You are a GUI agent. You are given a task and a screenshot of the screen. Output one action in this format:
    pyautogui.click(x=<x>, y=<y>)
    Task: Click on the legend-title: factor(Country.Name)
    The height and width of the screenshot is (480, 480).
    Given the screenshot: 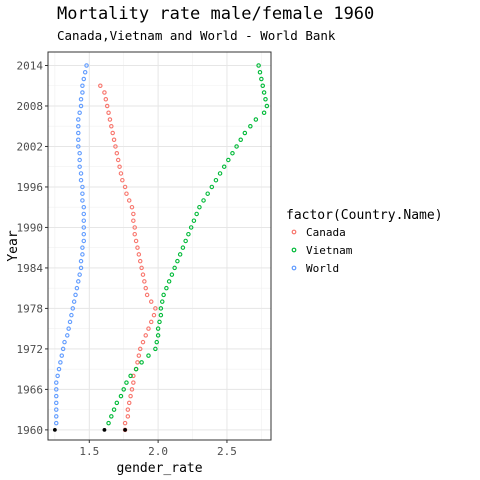 What is the action you would take?
    pyautogui.click(x=364, y=215)
    